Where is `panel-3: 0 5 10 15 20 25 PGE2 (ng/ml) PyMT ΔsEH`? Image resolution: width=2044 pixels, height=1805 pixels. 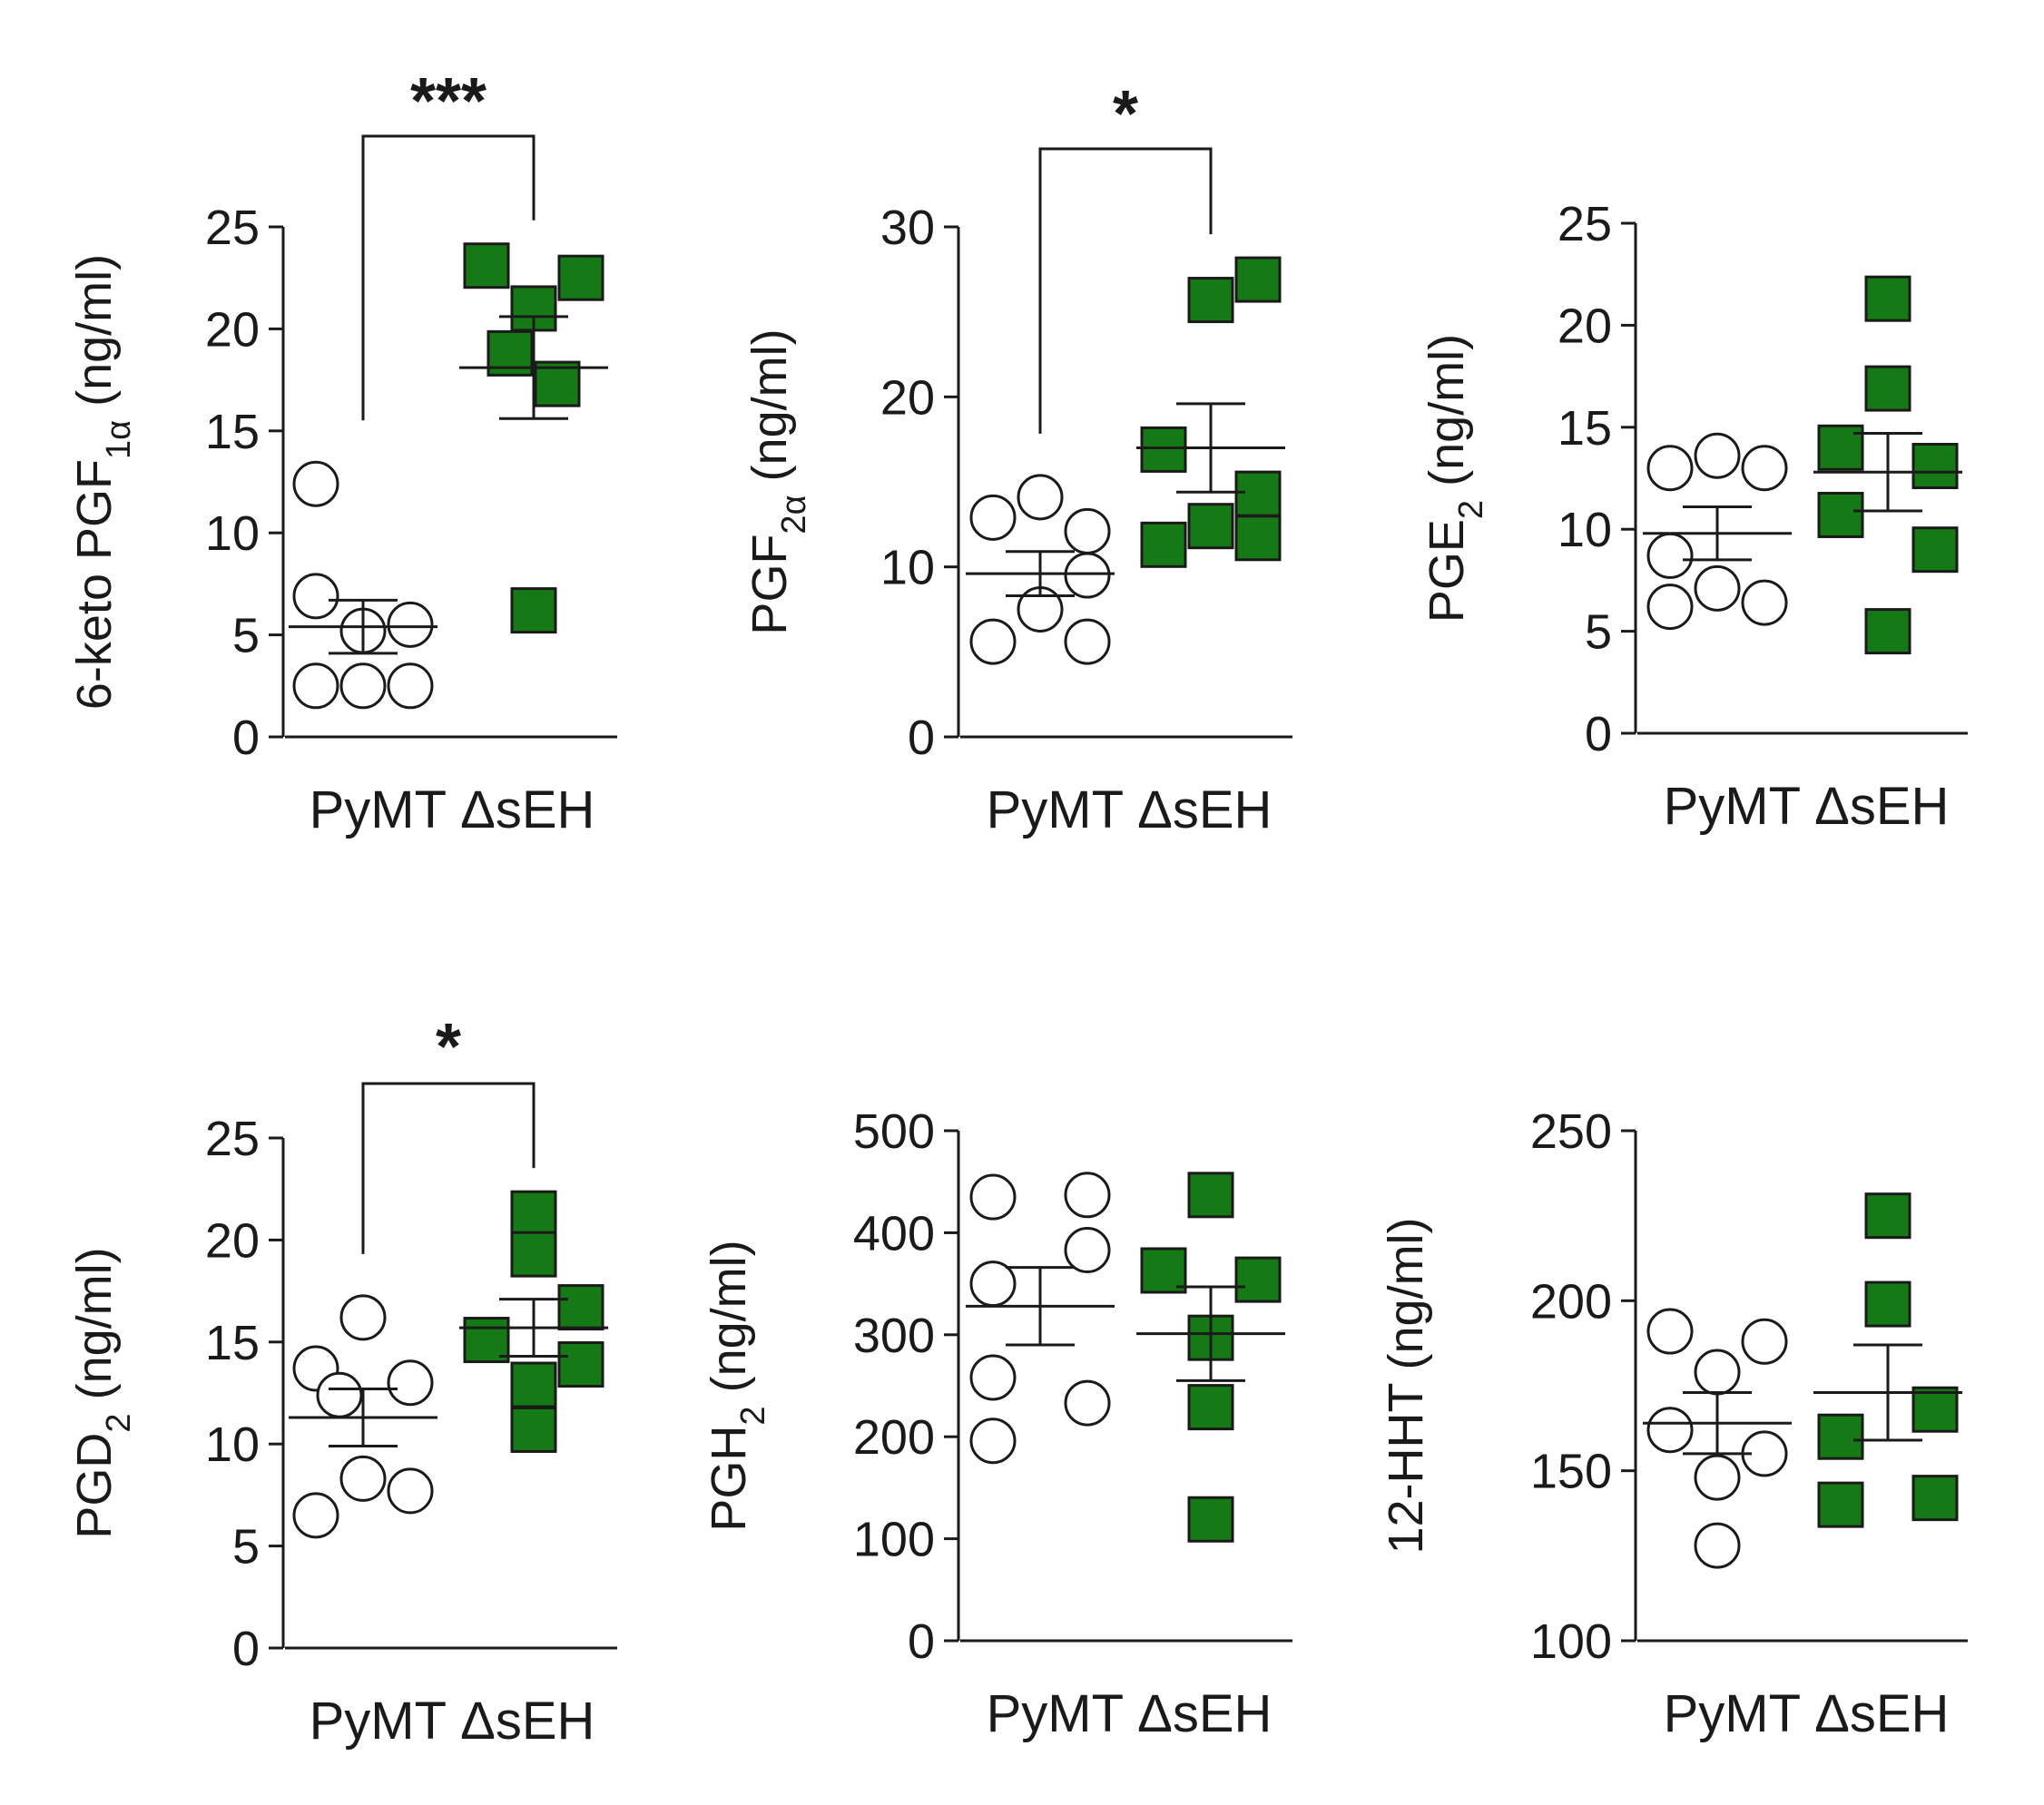
panel-3: 0 5 10 15 20 25 PGE2 (ng/ml) PyMT ΔsEH is located at coordinates (1694, 516).